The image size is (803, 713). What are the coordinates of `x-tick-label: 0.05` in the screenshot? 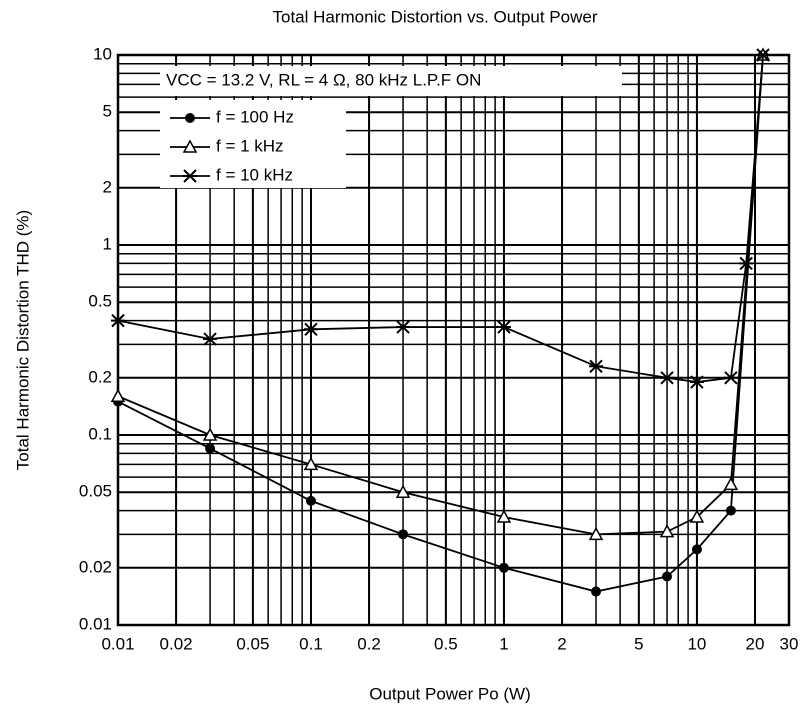 It's located at (252, 643).